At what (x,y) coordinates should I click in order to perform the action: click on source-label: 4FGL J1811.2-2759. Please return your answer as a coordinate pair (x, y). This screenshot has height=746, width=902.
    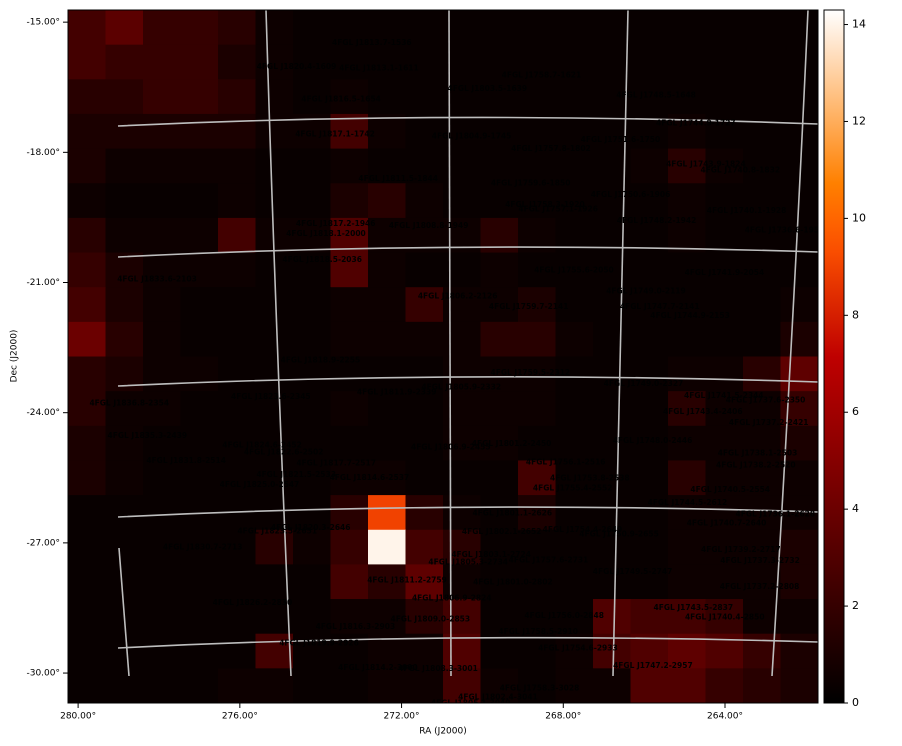
    Looking at the image, I should click on (407, 580).